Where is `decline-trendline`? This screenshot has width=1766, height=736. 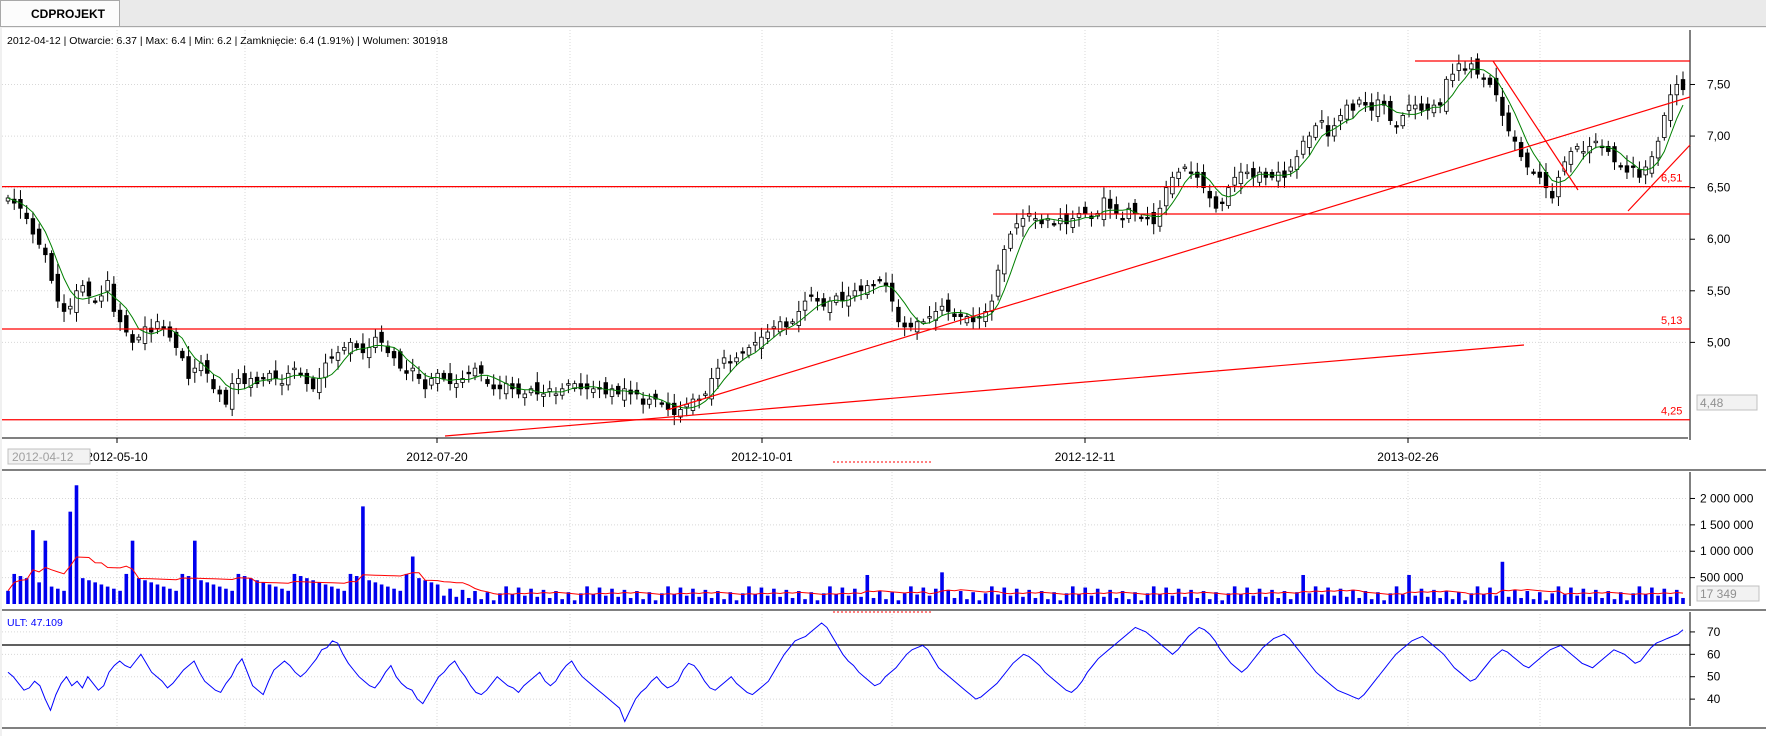 decline-trendline is located at coordinates (1535, 125).